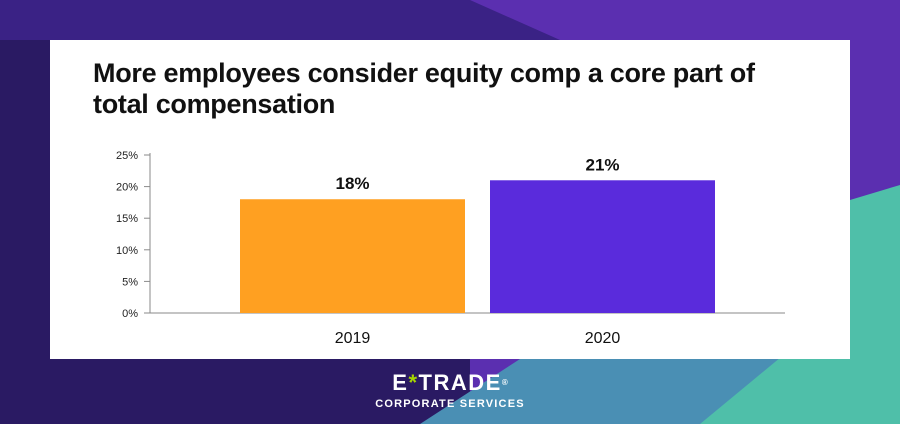 The width and height of the screenshot is (900, 424). I want to click on y-tick-label: 15%, so click(127, 219).